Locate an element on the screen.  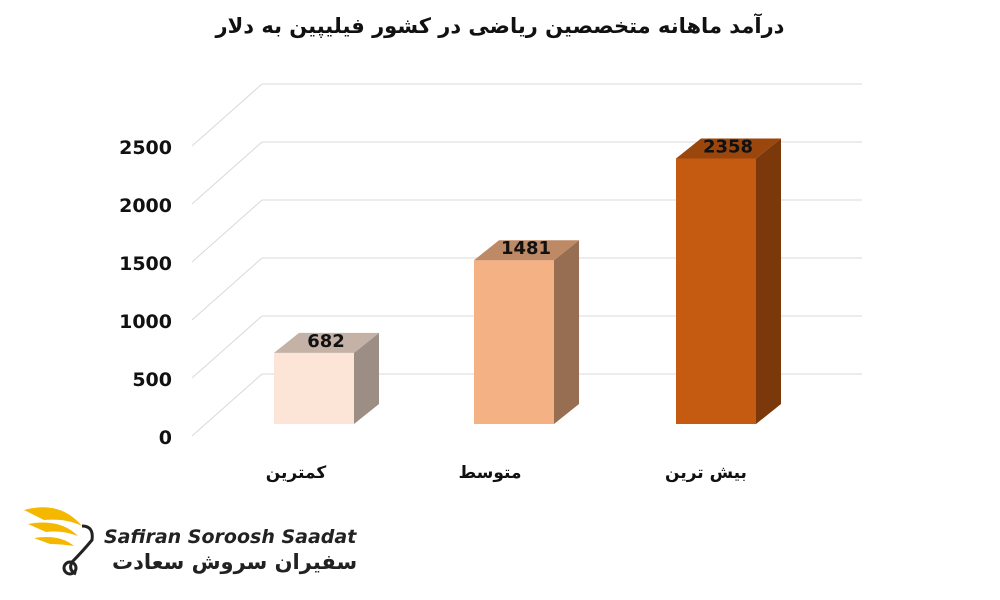
y-tick-label: 1500 is located at coordinates (145, 264).